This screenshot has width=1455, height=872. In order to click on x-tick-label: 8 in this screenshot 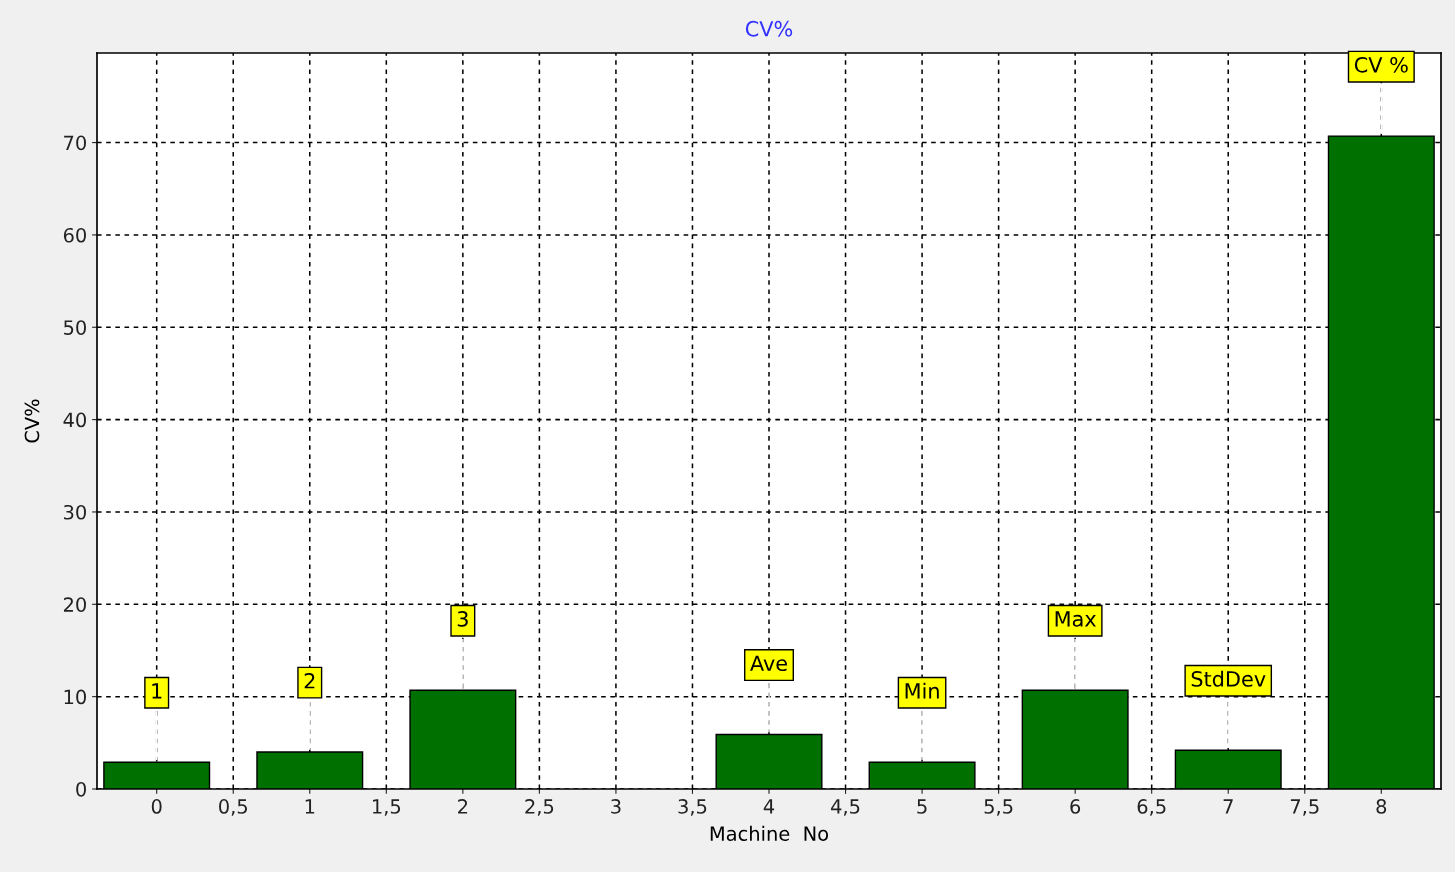, I will do `click(1381, 806)`.